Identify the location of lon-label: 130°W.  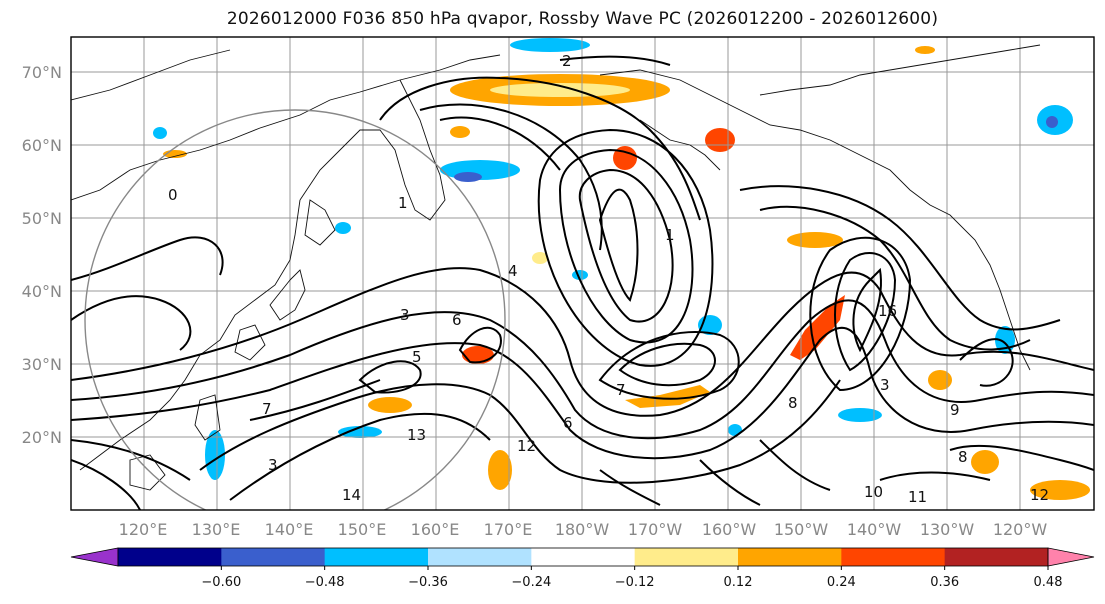
(947, 529).